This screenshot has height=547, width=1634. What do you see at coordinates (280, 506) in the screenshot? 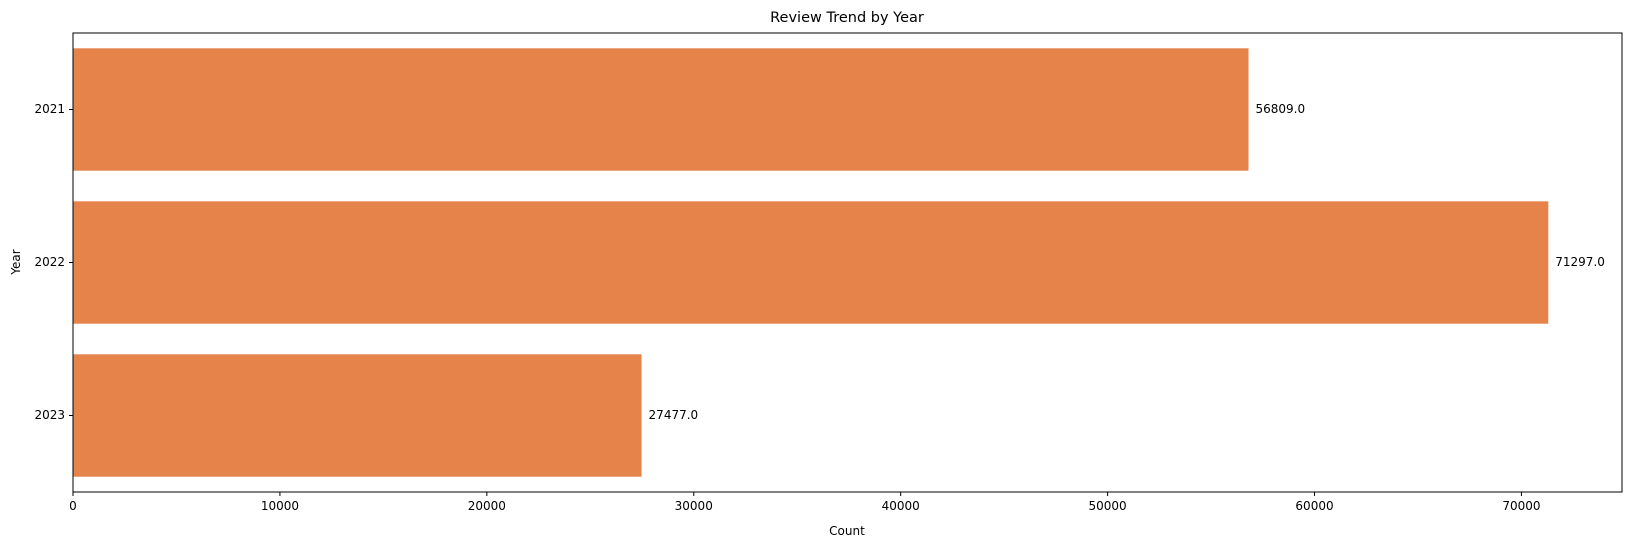
I see `x-tick-label-10000: 10000` at bounding box center [280, 506].